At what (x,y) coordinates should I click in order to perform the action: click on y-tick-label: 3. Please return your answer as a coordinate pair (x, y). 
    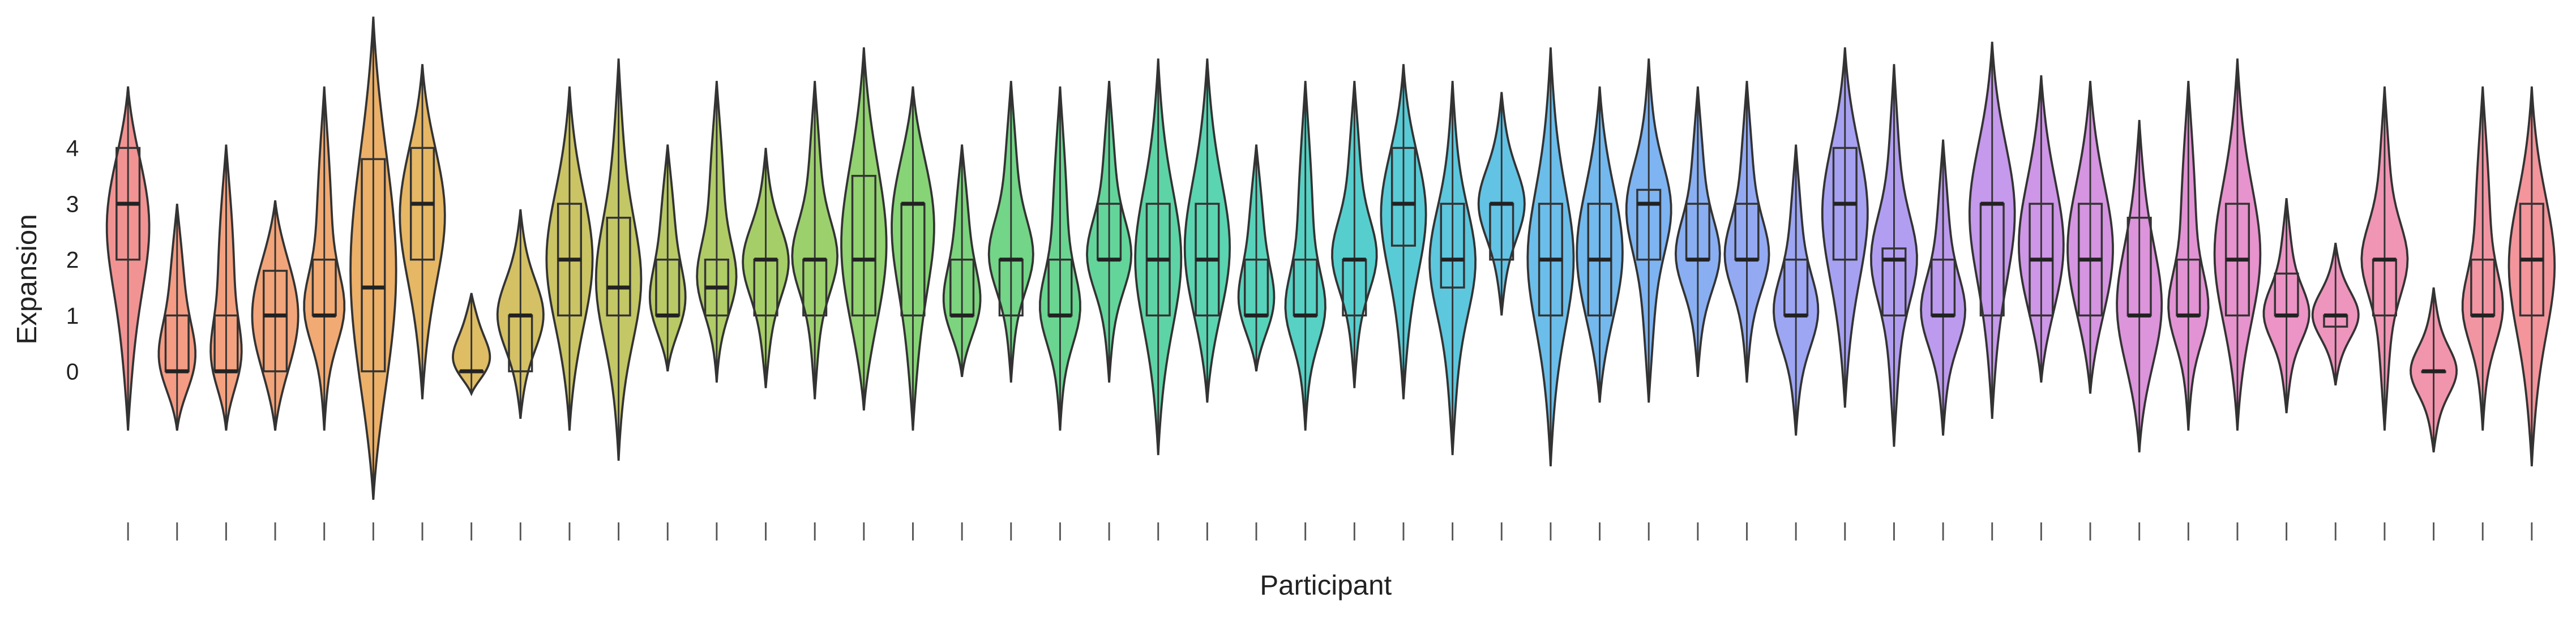
    Looking at the image, I should click on (72, 204).